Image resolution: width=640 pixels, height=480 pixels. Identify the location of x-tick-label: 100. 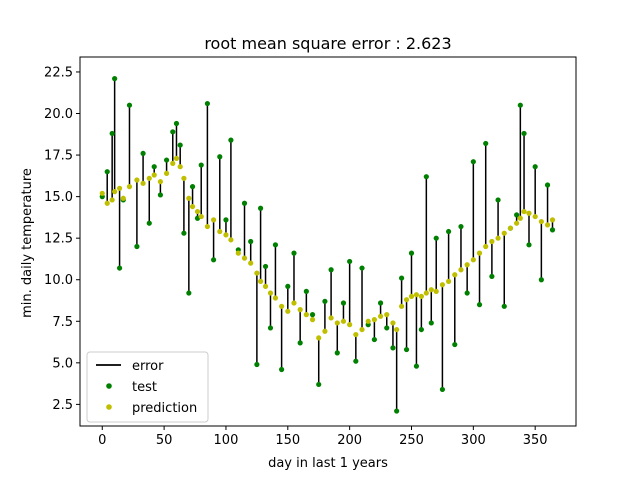
(226, 440).